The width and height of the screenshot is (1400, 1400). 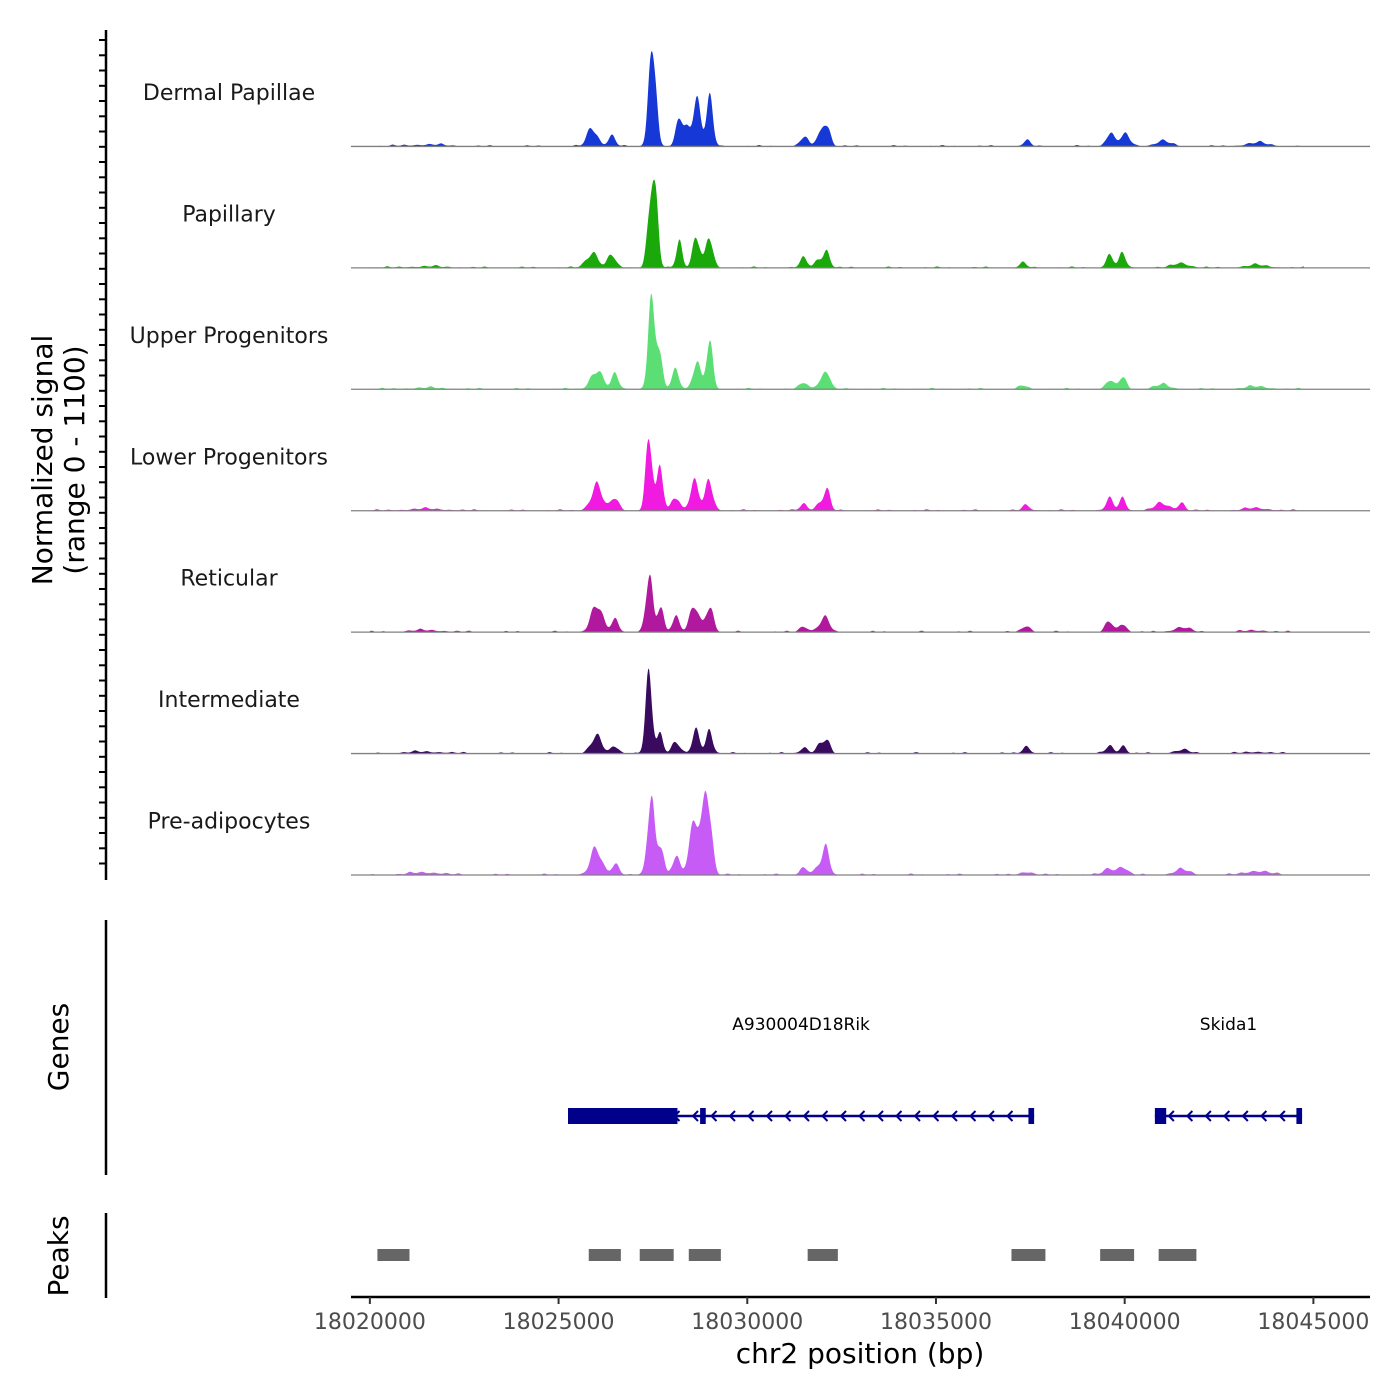 What do you see at coordinates (102, 452) in the screenshot?
I see `signal-y-axis-ticks` at bounding box center [102, 452].